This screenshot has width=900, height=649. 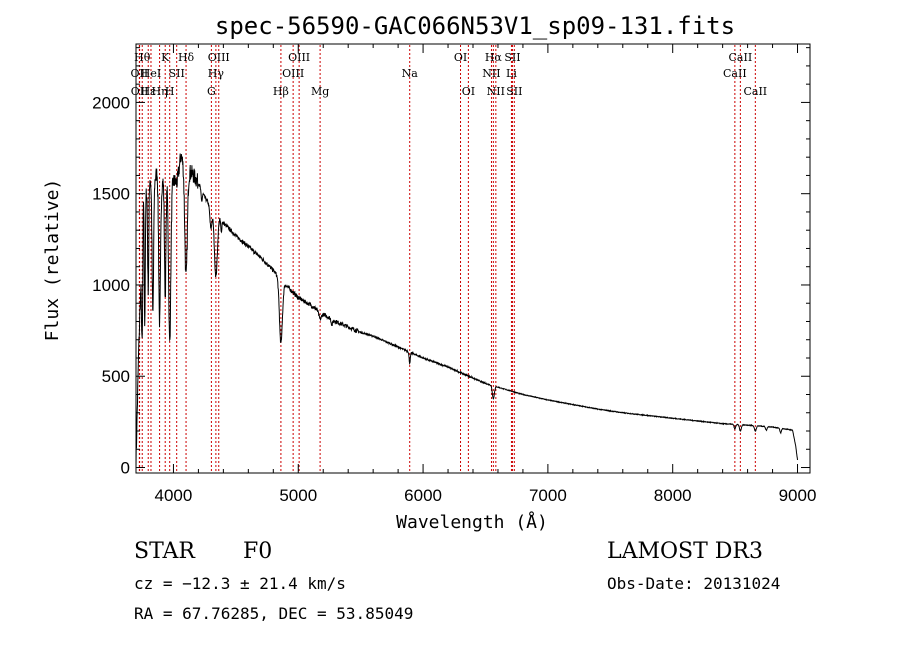 I want to click on x-tick-label: 9000, so click(x=798, y=495).